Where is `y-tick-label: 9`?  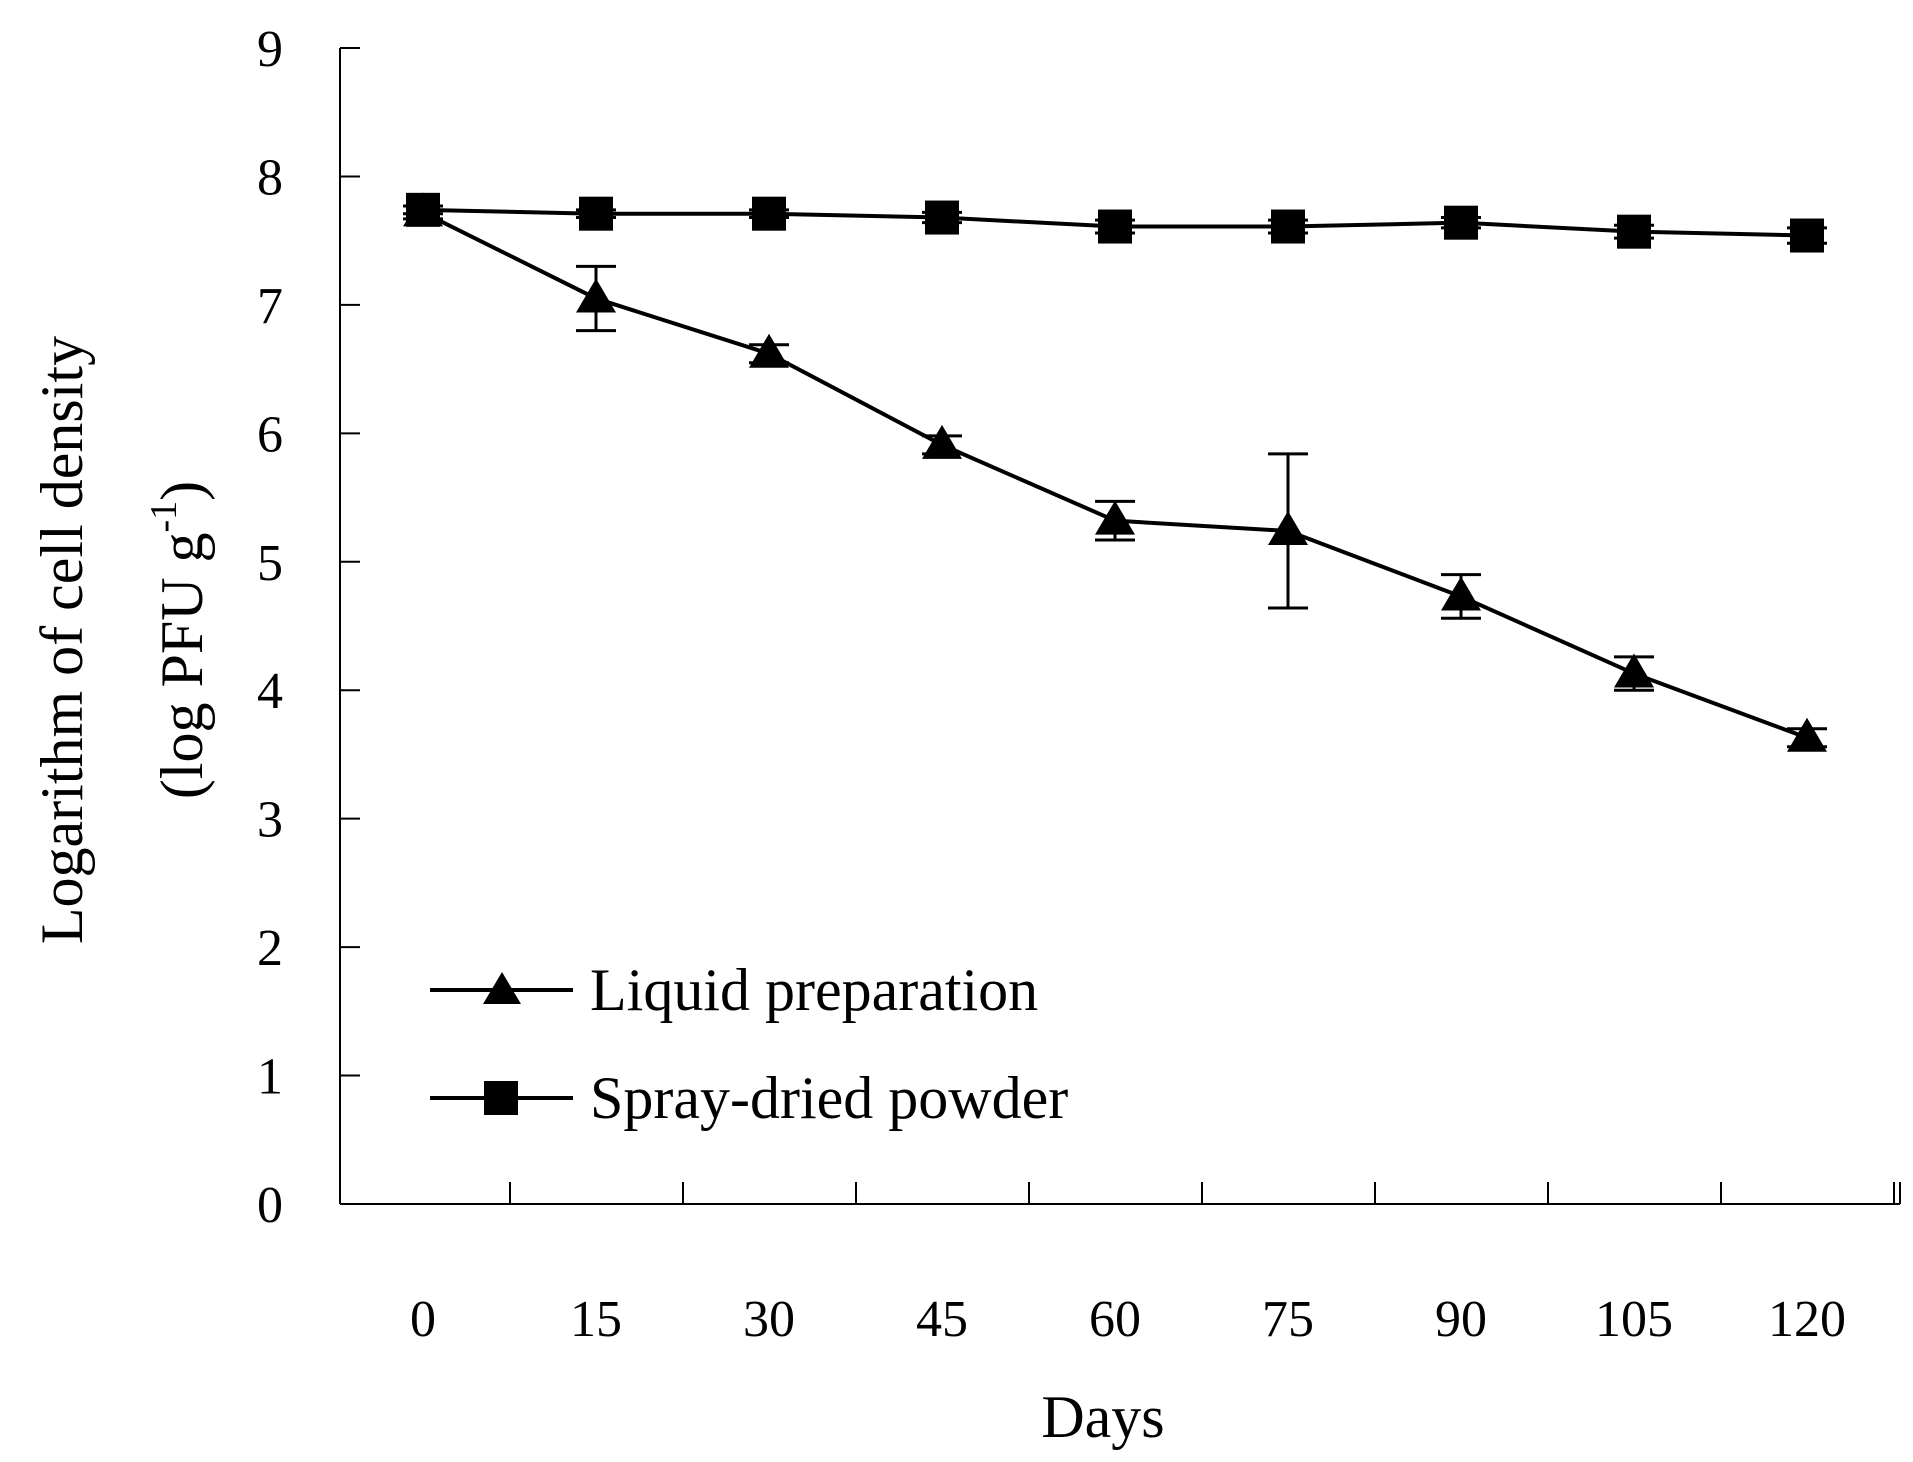 y-tick-label: 9 is located at coordinates (270, 49).